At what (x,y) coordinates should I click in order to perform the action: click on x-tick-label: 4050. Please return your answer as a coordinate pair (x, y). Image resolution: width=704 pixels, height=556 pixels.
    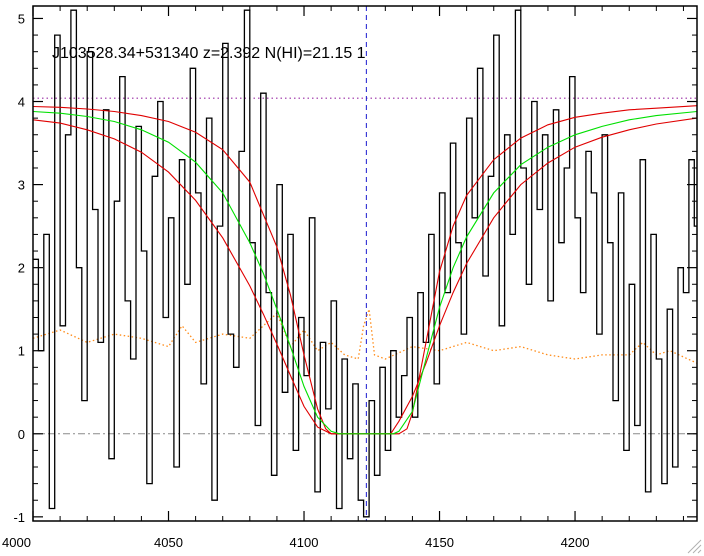
    Looking at the image, I should click on (168, 542).